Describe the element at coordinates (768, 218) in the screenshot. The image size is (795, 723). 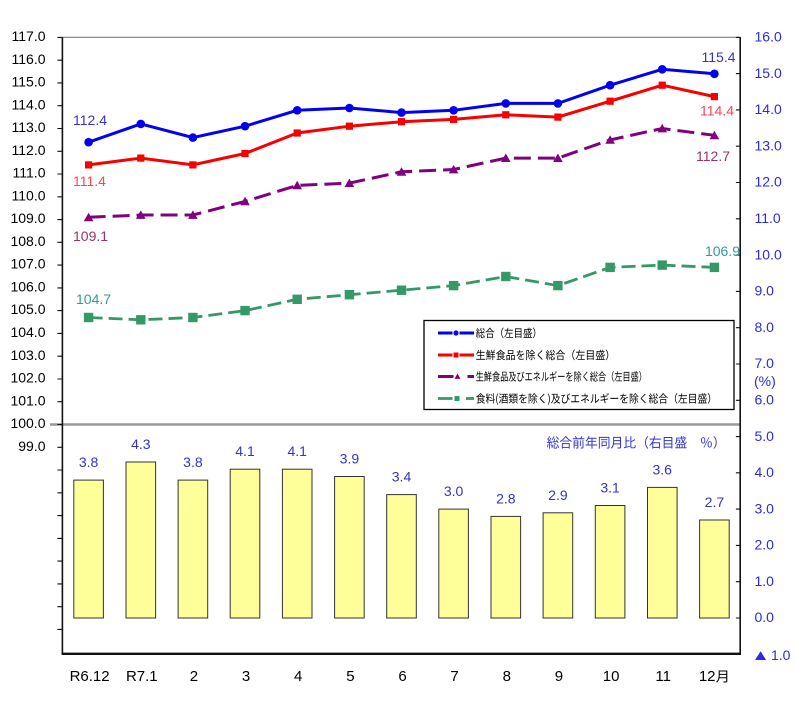
I see `svg-text: 11.0` at that location.